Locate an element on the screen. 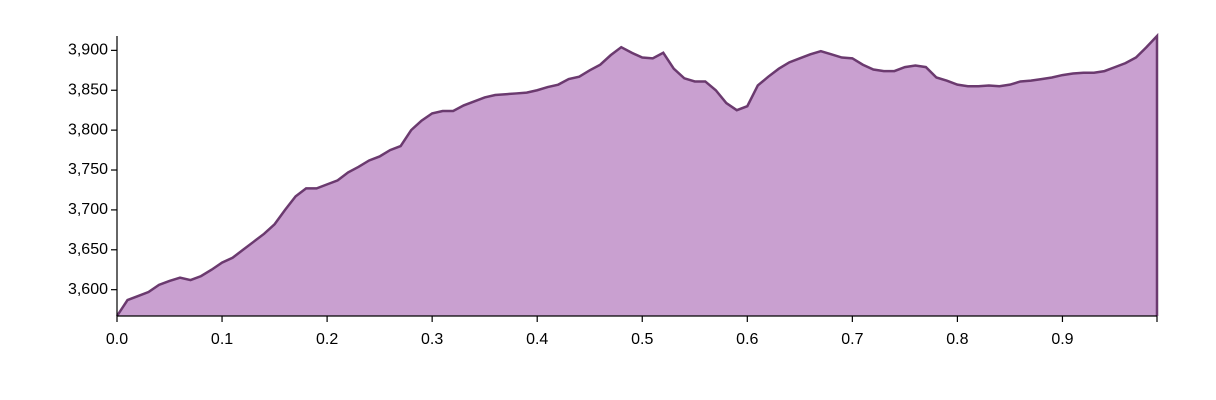 This screenshot has height=400, width=1216. x-tick-label: 0.4 is located at coordinates (537, 339).